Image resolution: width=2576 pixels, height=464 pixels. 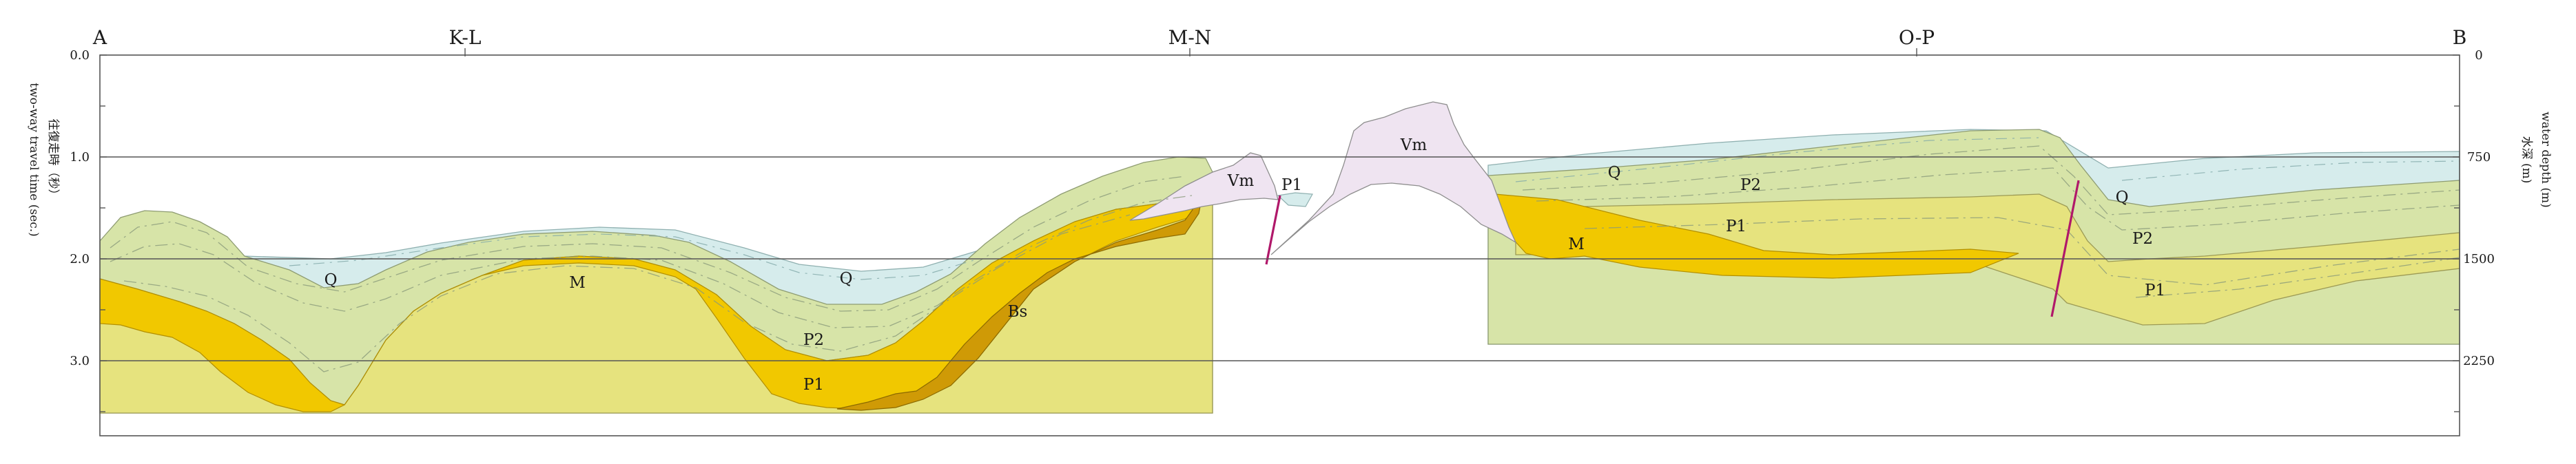 I want to click on station-label-m-n: M-N, so click(x=1190, y=37).